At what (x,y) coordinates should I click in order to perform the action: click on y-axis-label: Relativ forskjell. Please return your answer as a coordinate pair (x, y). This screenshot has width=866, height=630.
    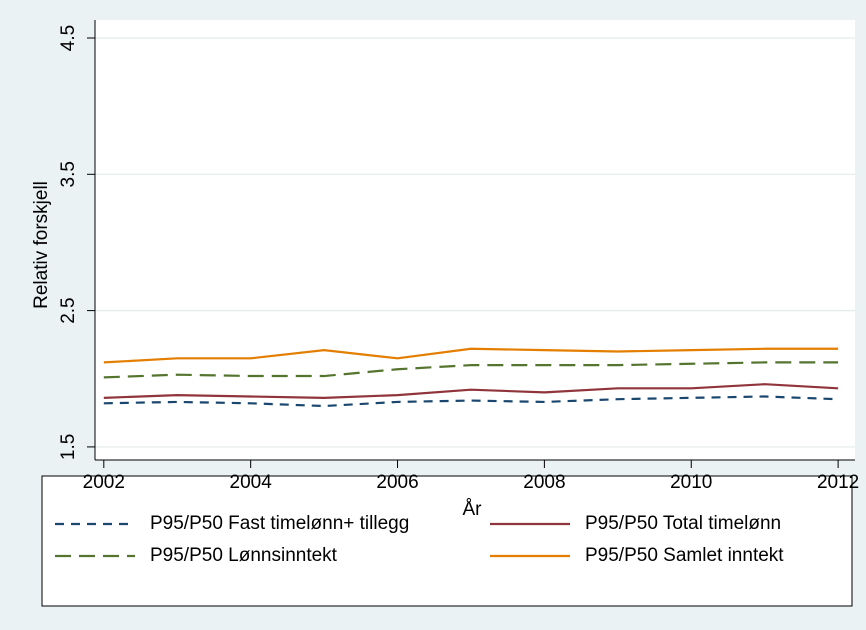
    Looking at the image, I should click on (41, 245).